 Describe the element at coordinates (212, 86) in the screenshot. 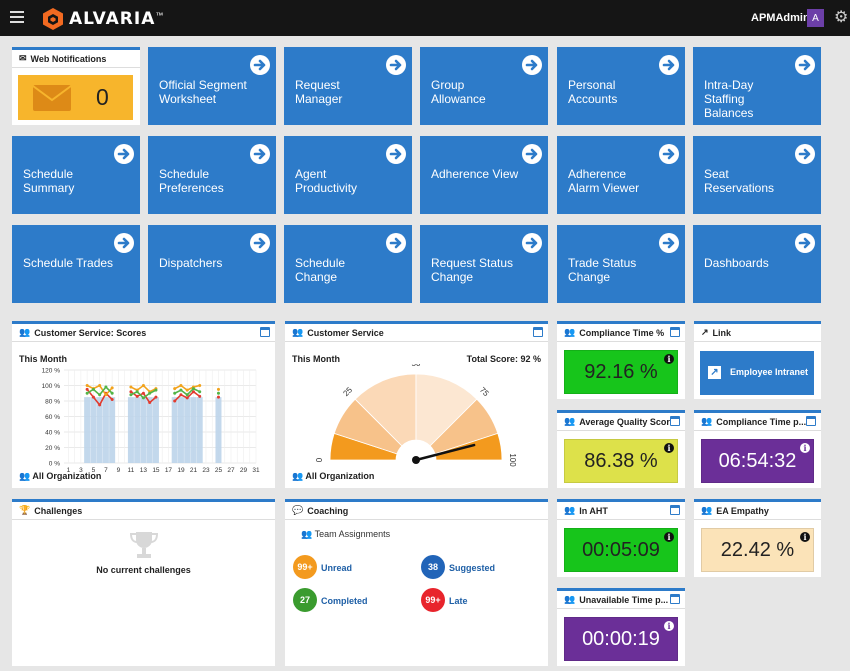

I see `tile-official-segment-worksheet: Official Segment Worksheet` at that location.